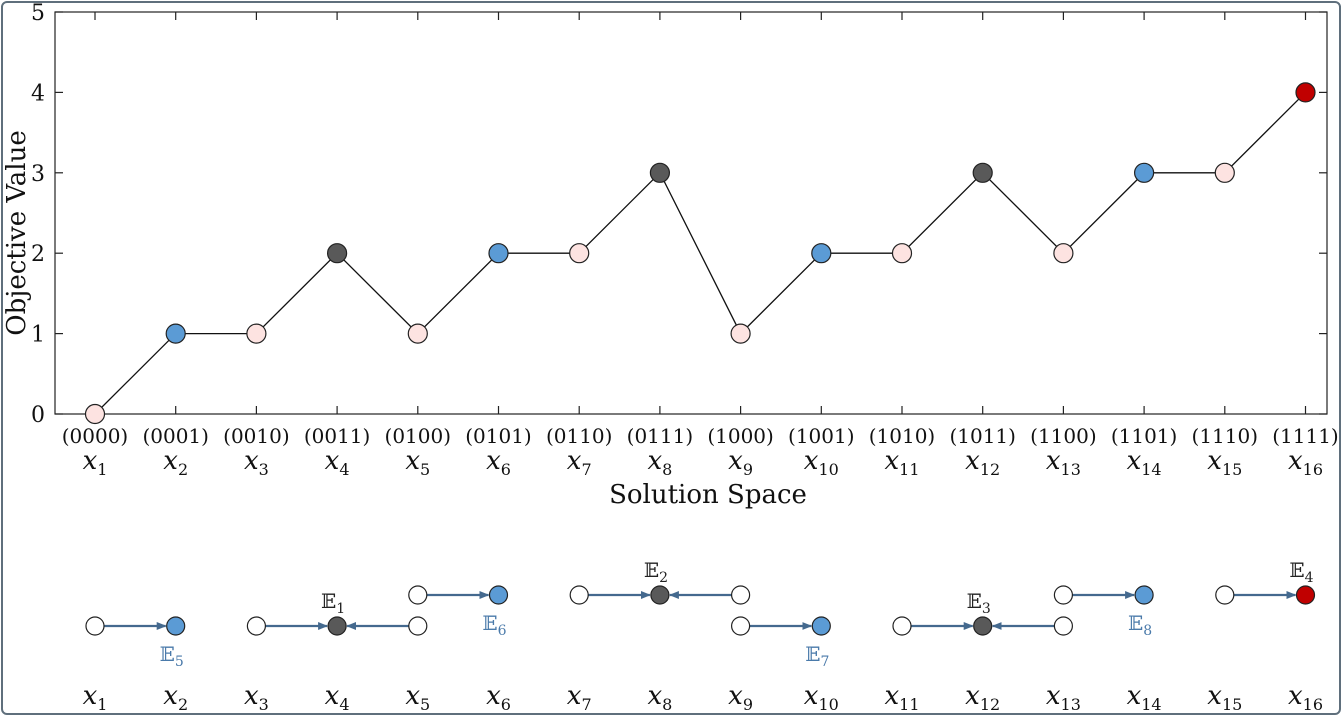  I want to click on x-binary-label: (0000), so click(95, 436).